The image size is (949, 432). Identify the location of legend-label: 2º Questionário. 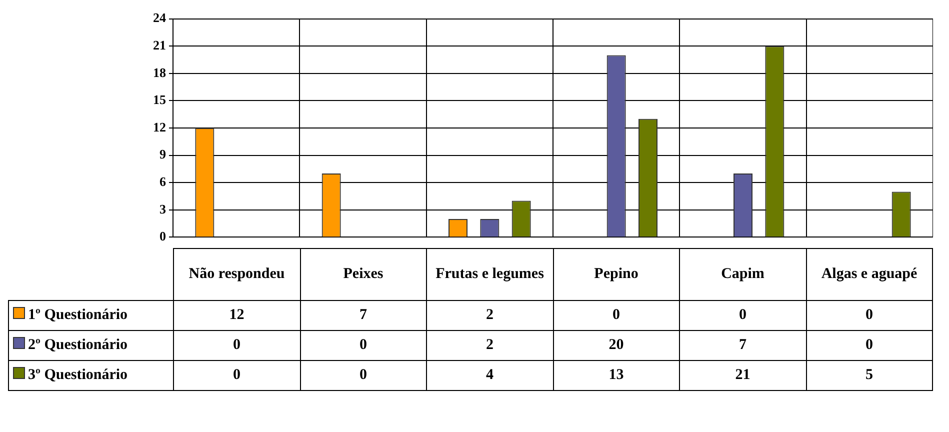
(77, 345).